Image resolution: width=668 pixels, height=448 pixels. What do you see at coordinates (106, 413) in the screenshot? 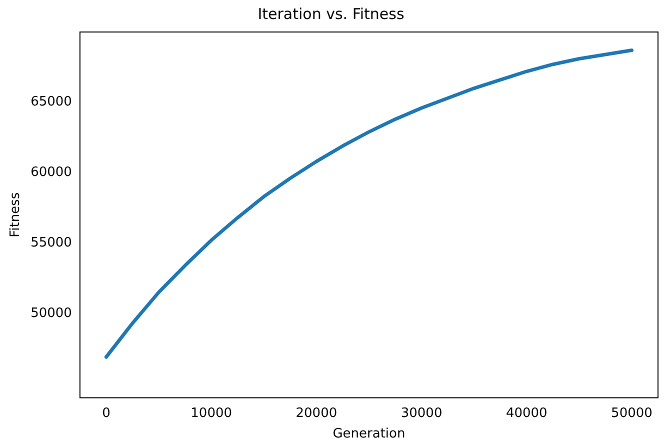
I see `x-tick-label: 0` at bounding box center [106, 413].